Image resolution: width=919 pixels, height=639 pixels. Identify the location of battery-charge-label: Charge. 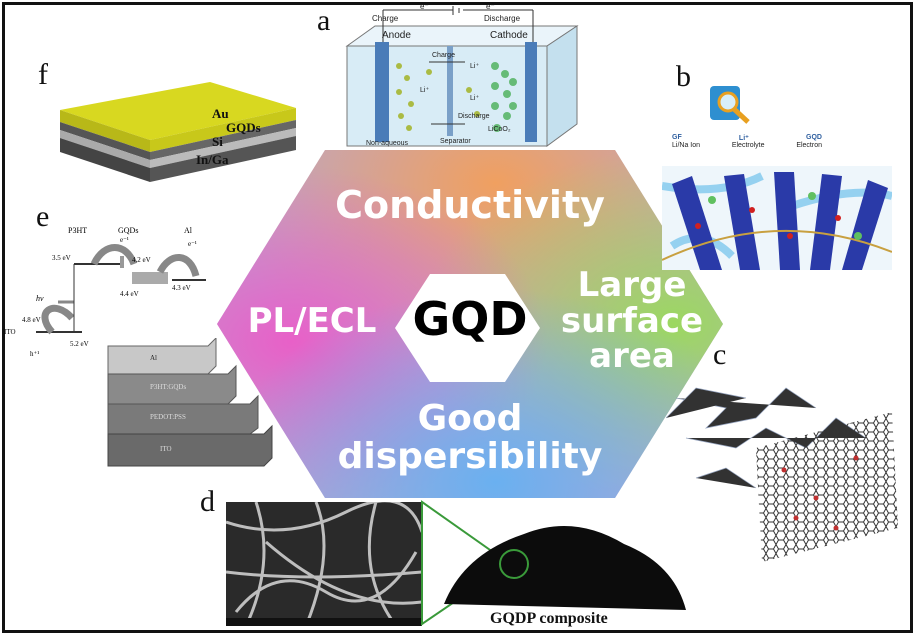
(385, 18).